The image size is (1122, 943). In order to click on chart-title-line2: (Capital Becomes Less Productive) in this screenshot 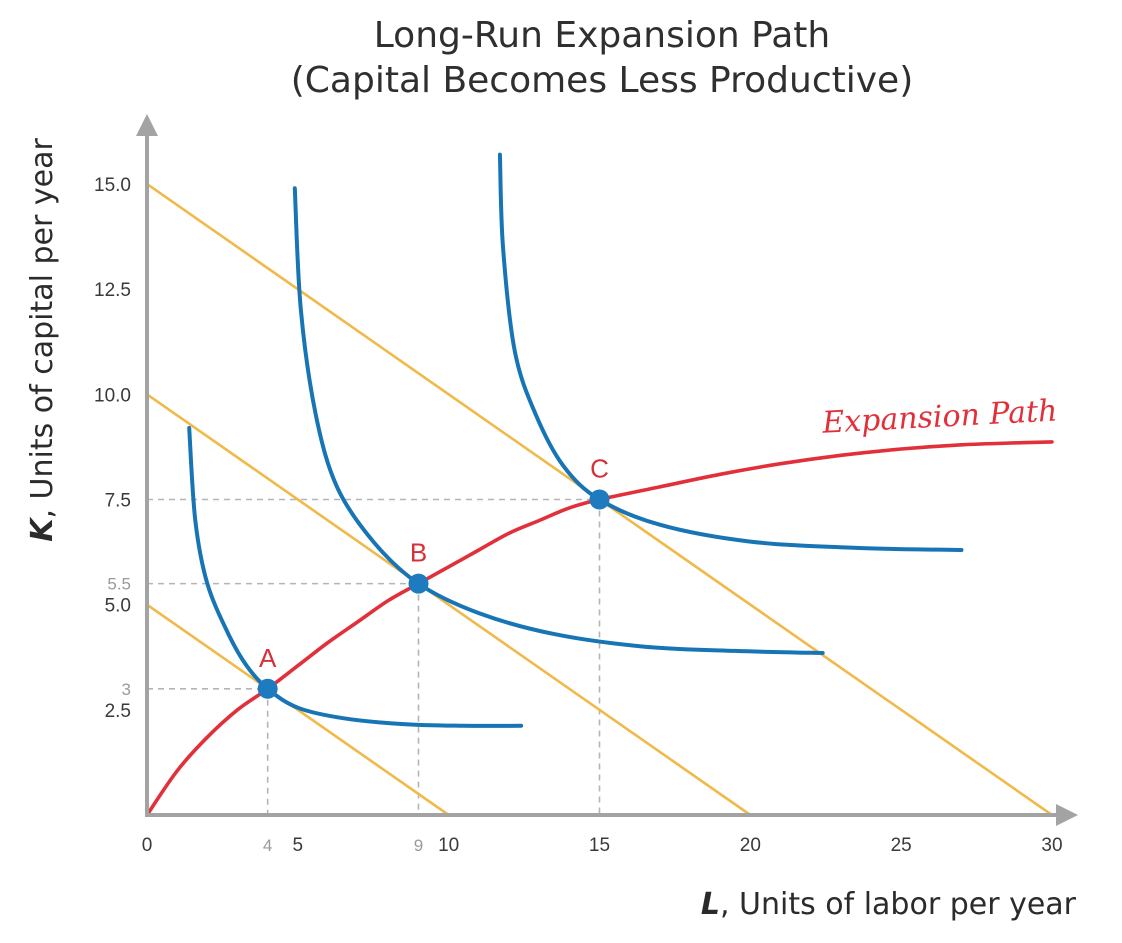, I will do `click(602, 80)`.